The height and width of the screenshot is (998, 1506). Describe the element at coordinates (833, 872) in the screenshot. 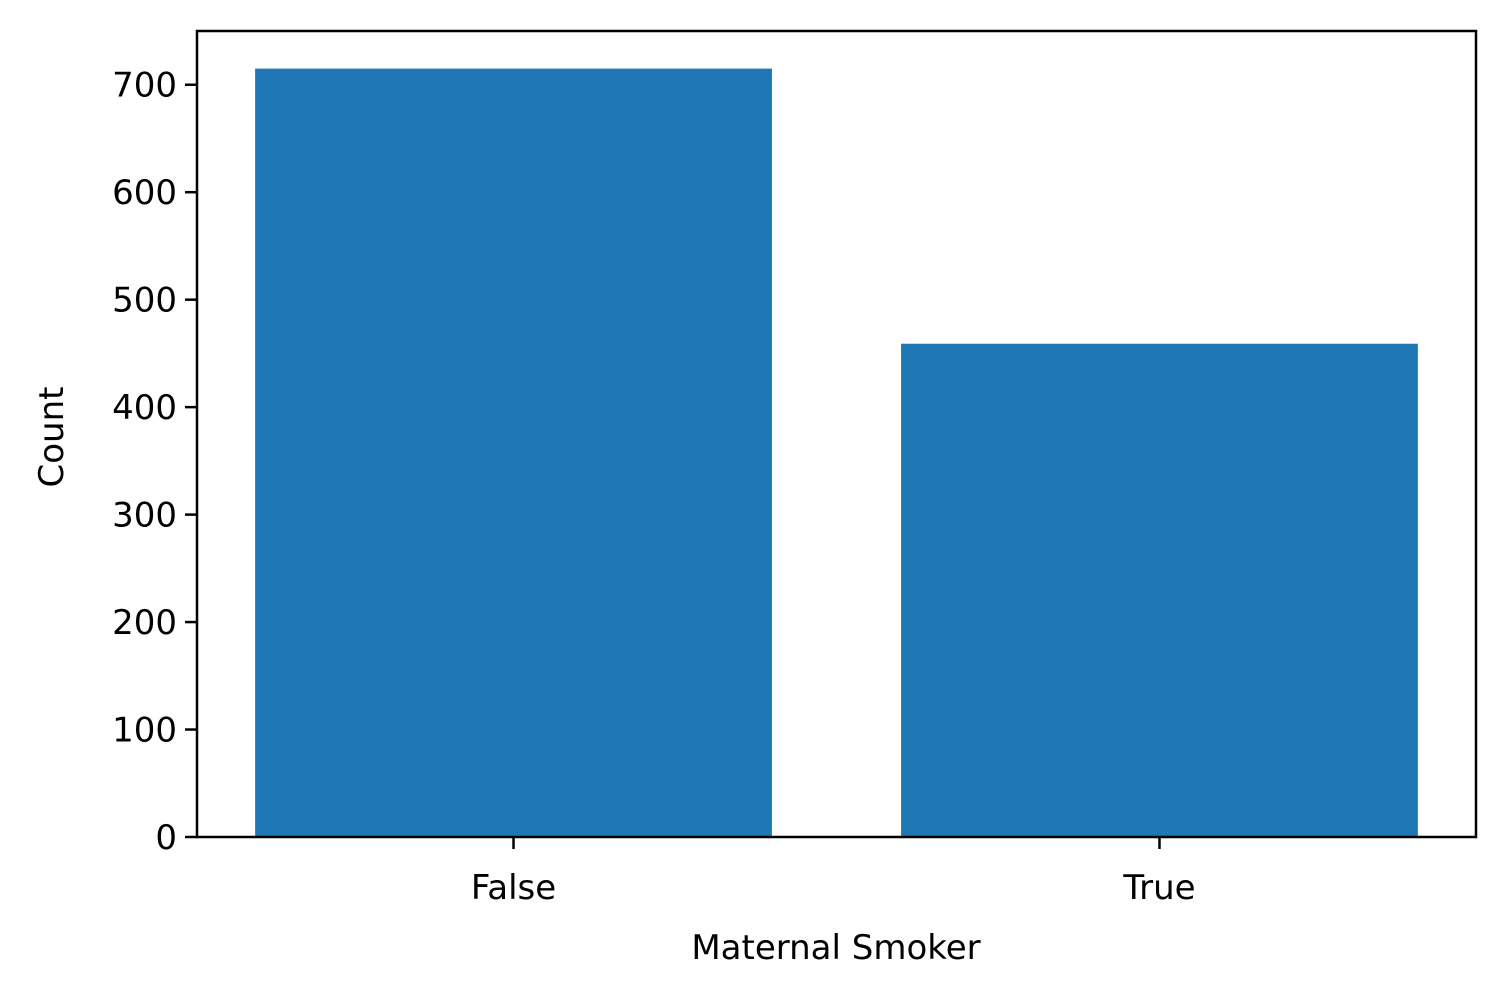

I see `x-axis-ticks: False True` at that location.